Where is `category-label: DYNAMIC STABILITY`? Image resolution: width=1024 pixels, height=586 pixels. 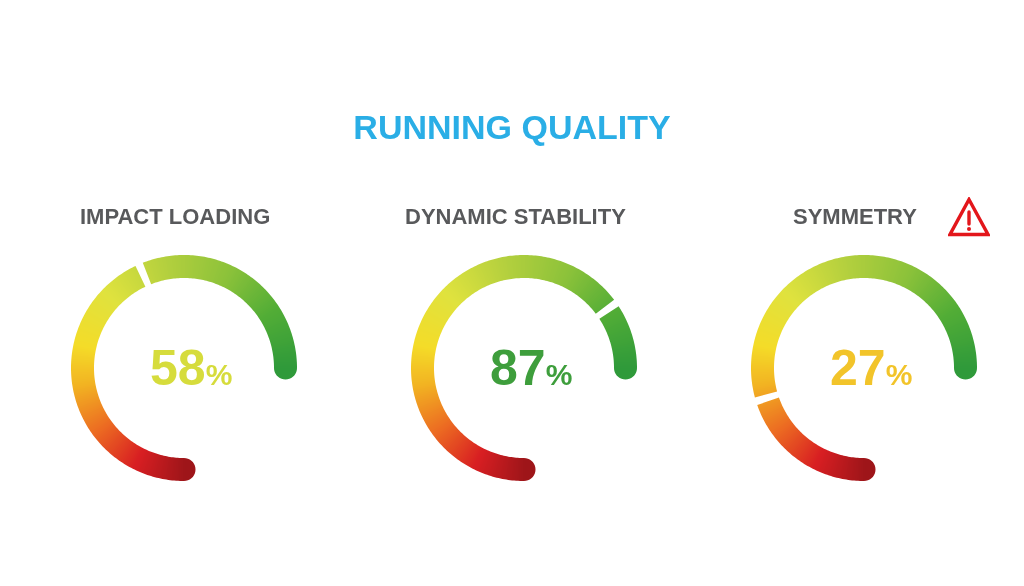 category-label: DYNAMIC STABILITY is located at coordinates (516, 216).